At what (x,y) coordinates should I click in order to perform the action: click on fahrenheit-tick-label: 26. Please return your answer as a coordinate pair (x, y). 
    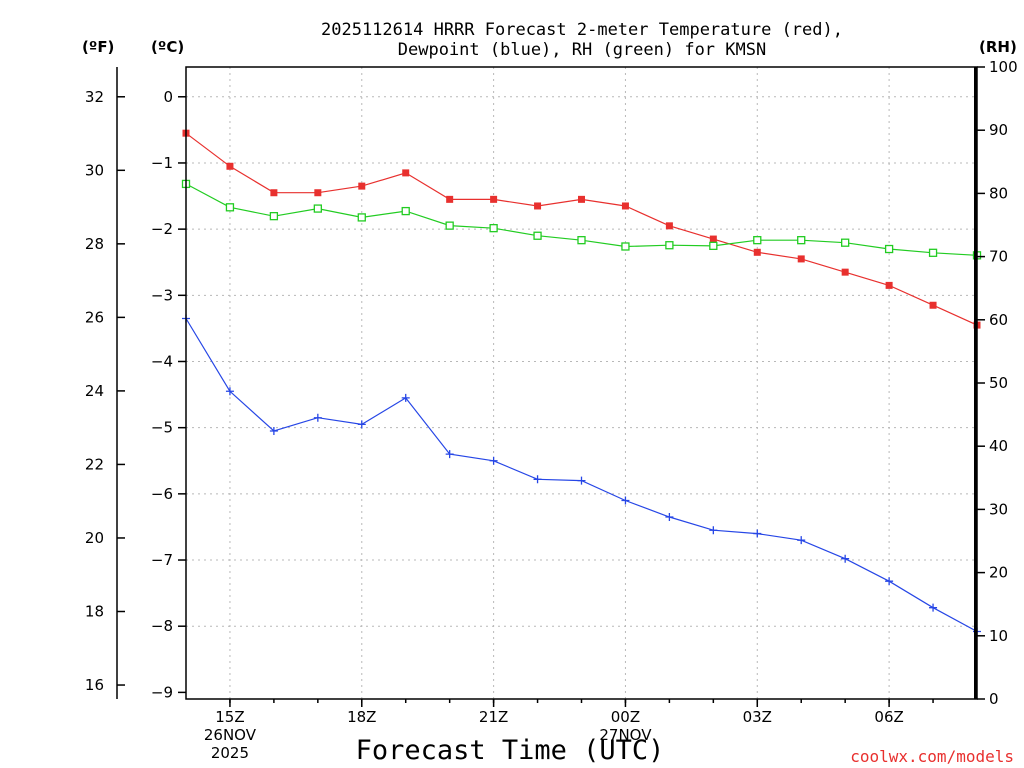
    Looking at the image, I should click on (94, 317).